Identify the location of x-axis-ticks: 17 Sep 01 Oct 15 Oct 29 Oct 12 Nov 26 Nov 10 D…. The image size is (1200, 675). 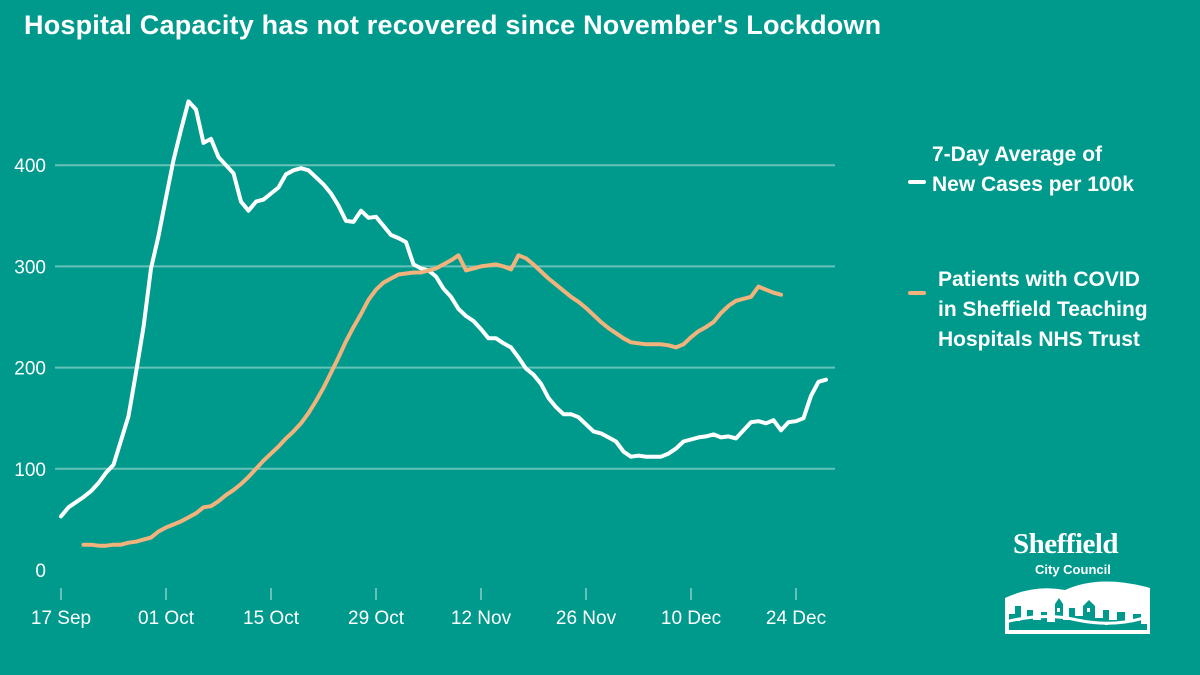
(428, 608).